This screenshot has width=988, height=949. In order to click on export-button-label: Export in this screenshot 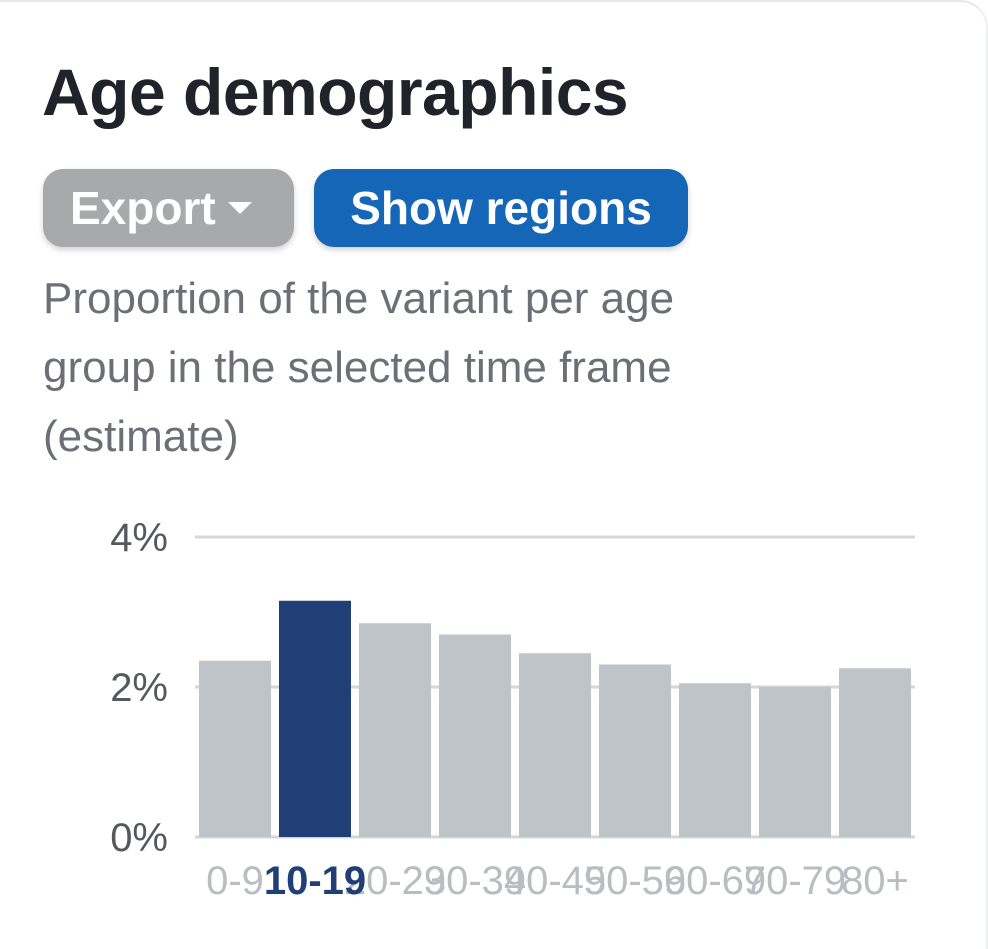, I will do `click(143, 208)`.